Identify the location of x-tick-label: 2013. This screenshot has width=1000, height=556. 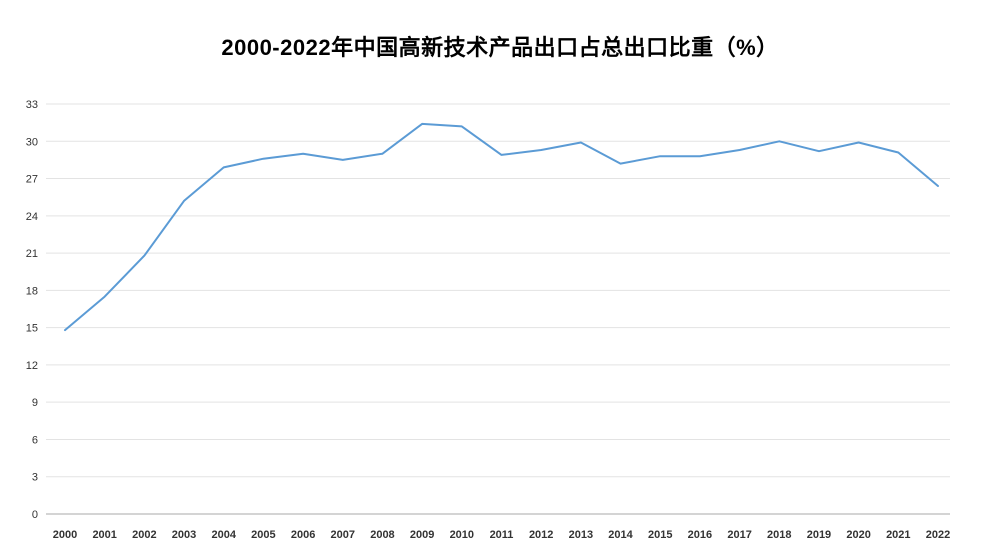
(581, 535).